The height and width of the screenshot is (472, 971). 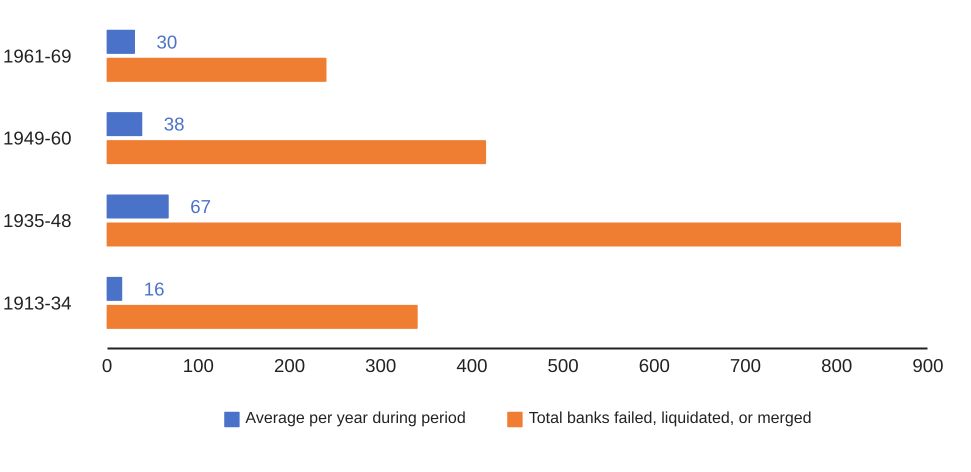 I want to click on x-tick-label: 900, so click(x=928, y=365).